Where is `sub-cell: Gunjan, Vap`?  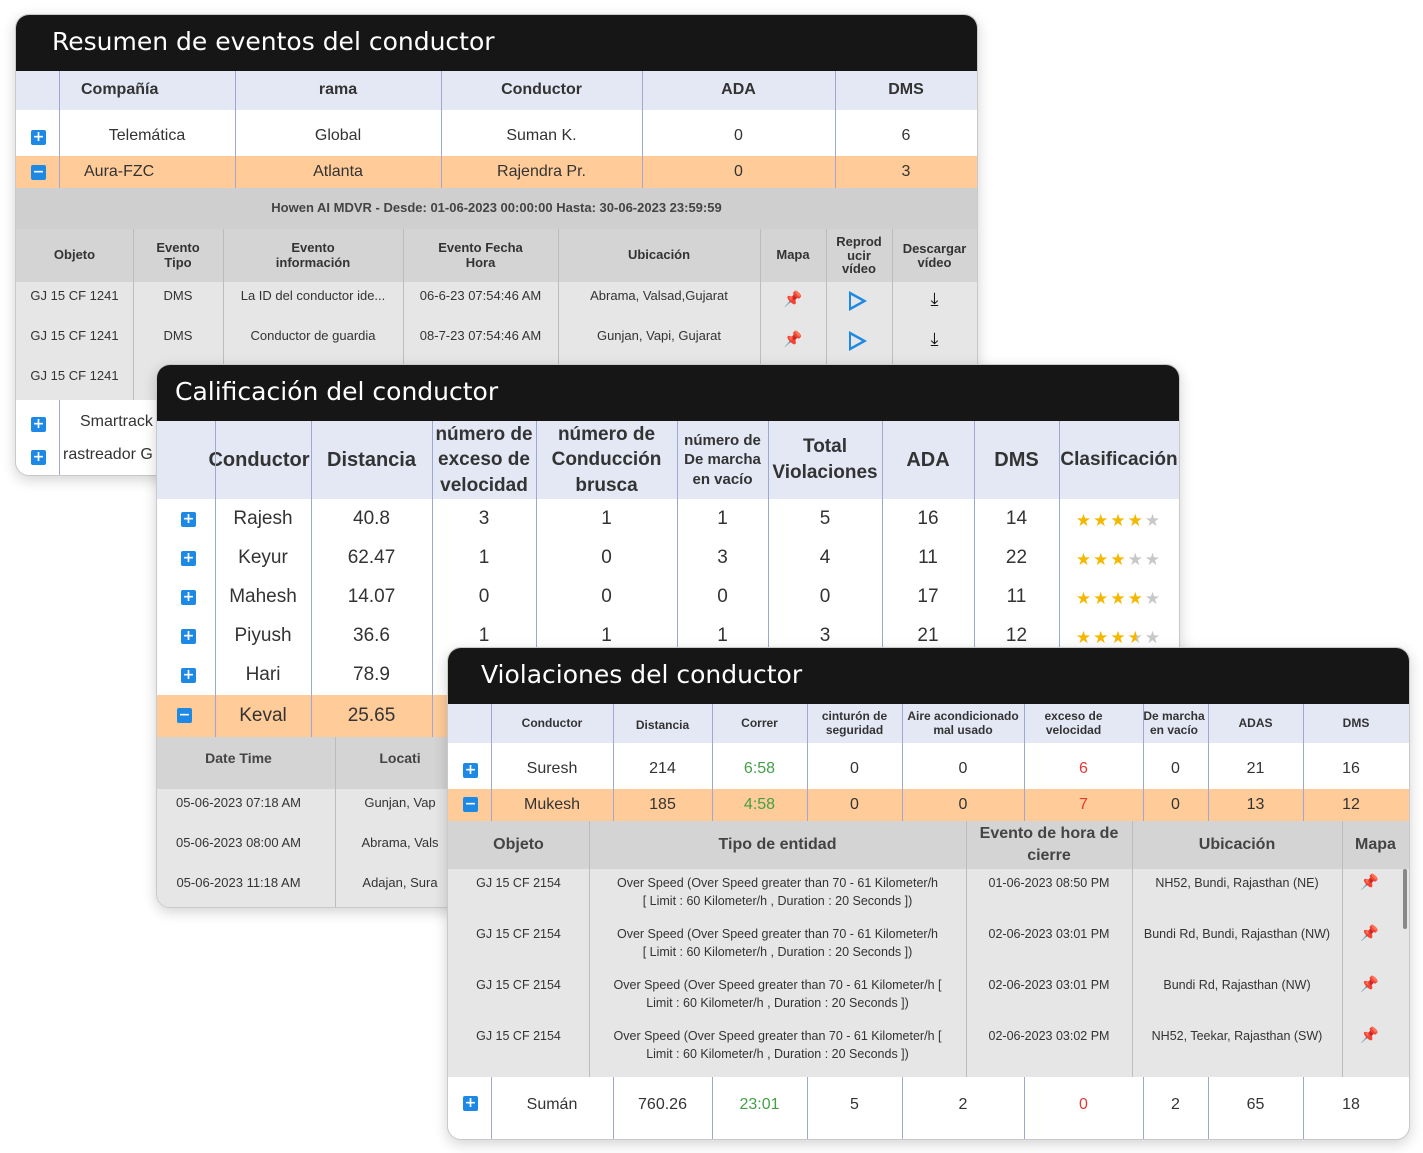 sub-cell: Gunjan, Vap is located at coordinates (400, 802).